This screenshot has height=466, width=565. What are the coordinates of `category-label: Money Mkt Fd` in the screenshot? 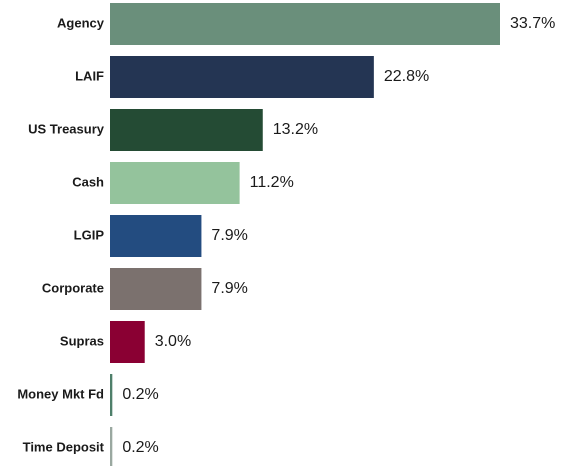 It's located at (60, 393).